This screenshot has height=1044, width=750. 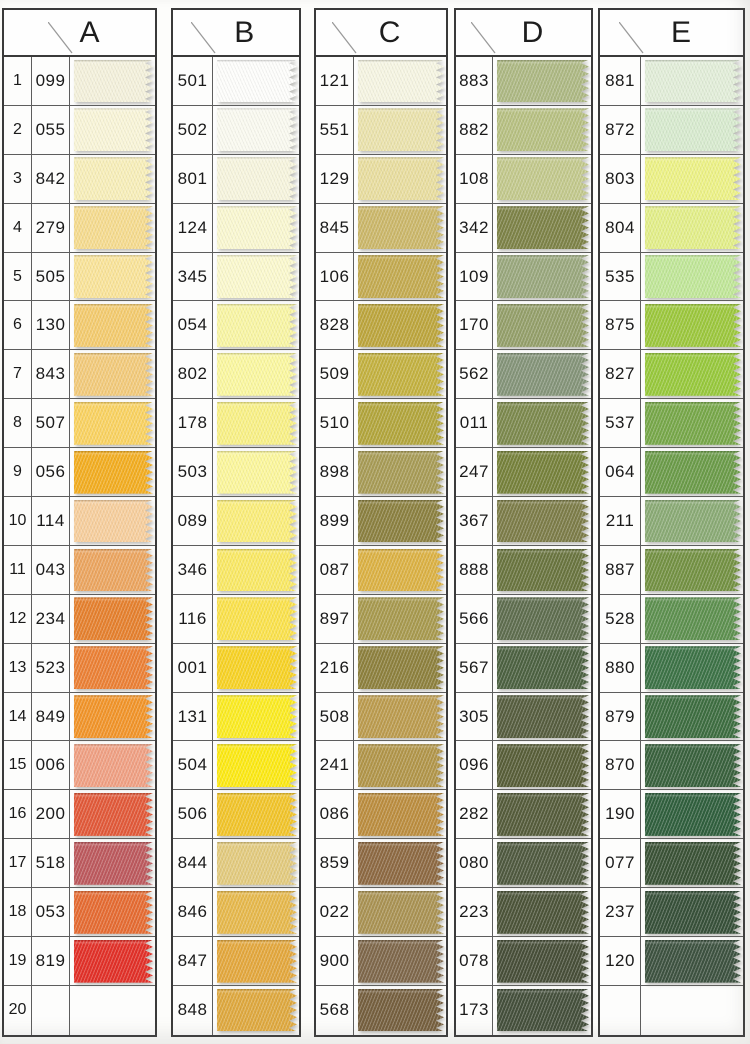 I want to click on swatch-row: 241, so click(x=381, y=766).